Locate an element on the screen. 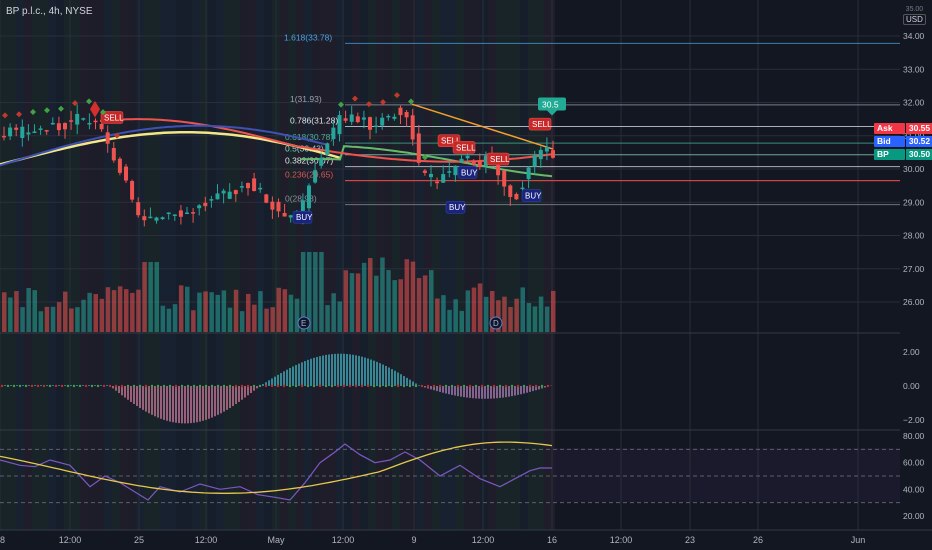 Image resolution: width=932 pixels, height=550 pixels. time-axis-label: 16 is located at coordinates (552, 540).